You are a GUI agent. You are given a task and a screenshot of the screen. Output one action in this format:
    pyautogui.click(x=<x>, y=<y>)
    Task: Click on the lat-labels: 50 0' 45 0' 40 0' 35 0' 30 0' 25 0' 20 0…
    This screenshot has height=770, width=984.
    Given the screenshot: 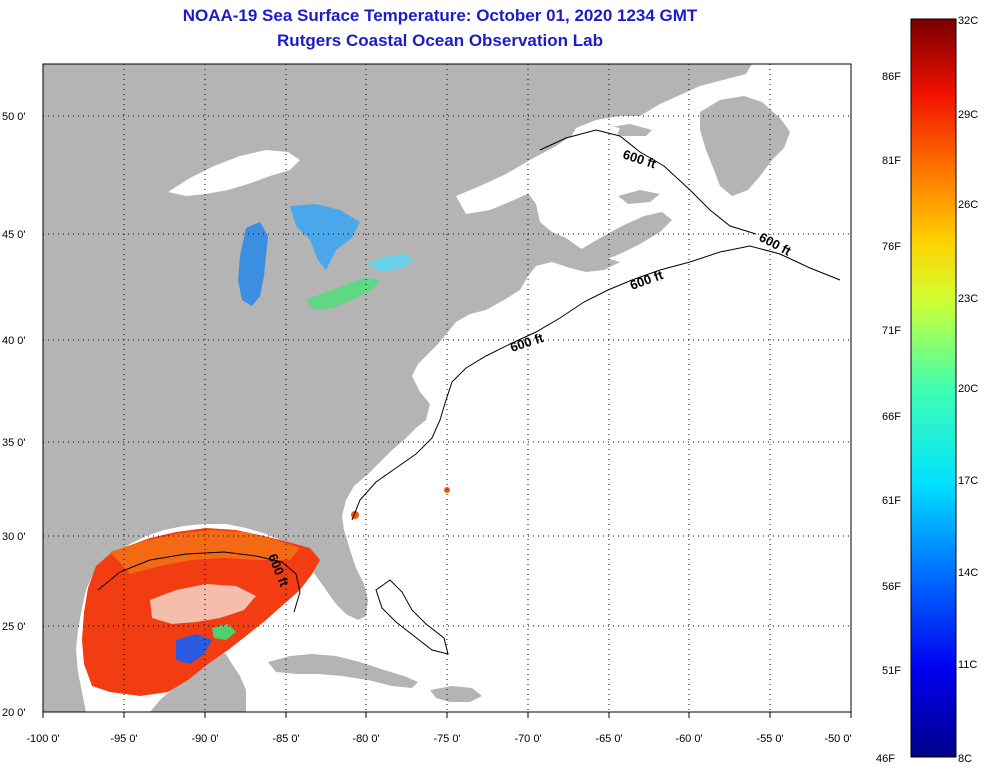 What is the action you would take?
    pyautogui.click(x=14, y=415)
    